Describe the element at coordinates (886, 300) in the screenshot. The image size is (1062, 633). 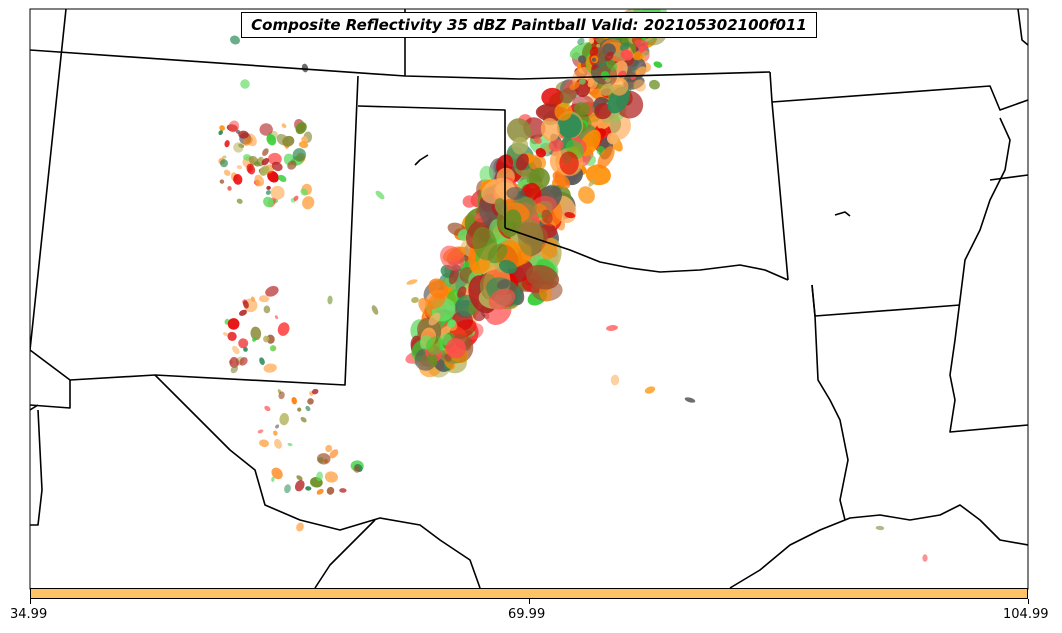
I see `border-ar-la` at that location.